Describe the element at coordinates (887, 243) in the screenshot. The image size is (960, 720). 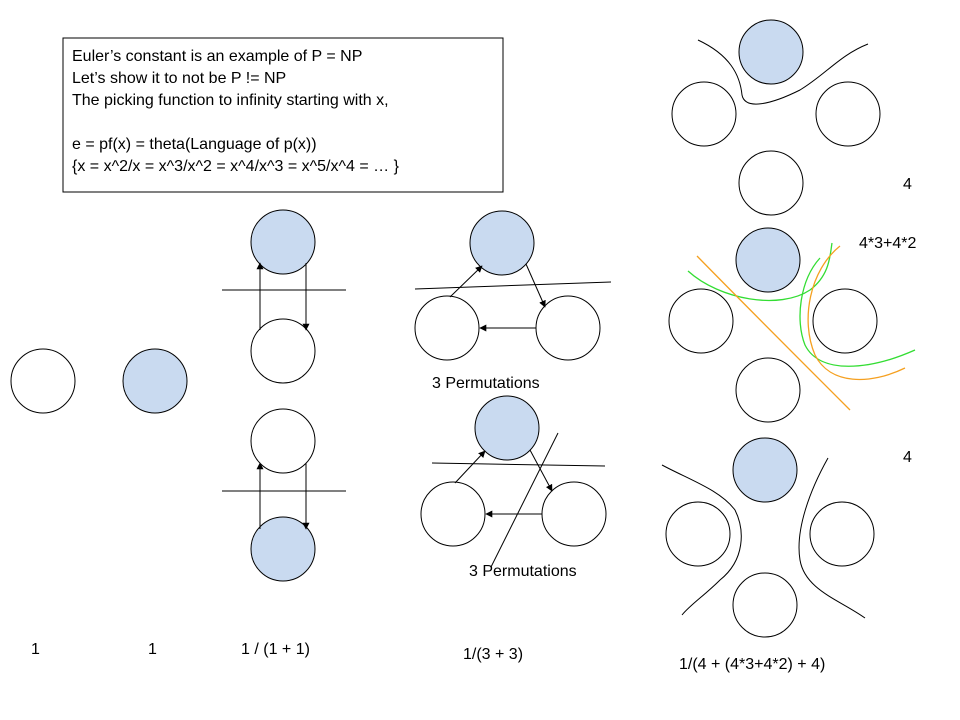
I see `count-label-middle: 4*3+4*2` at that location.